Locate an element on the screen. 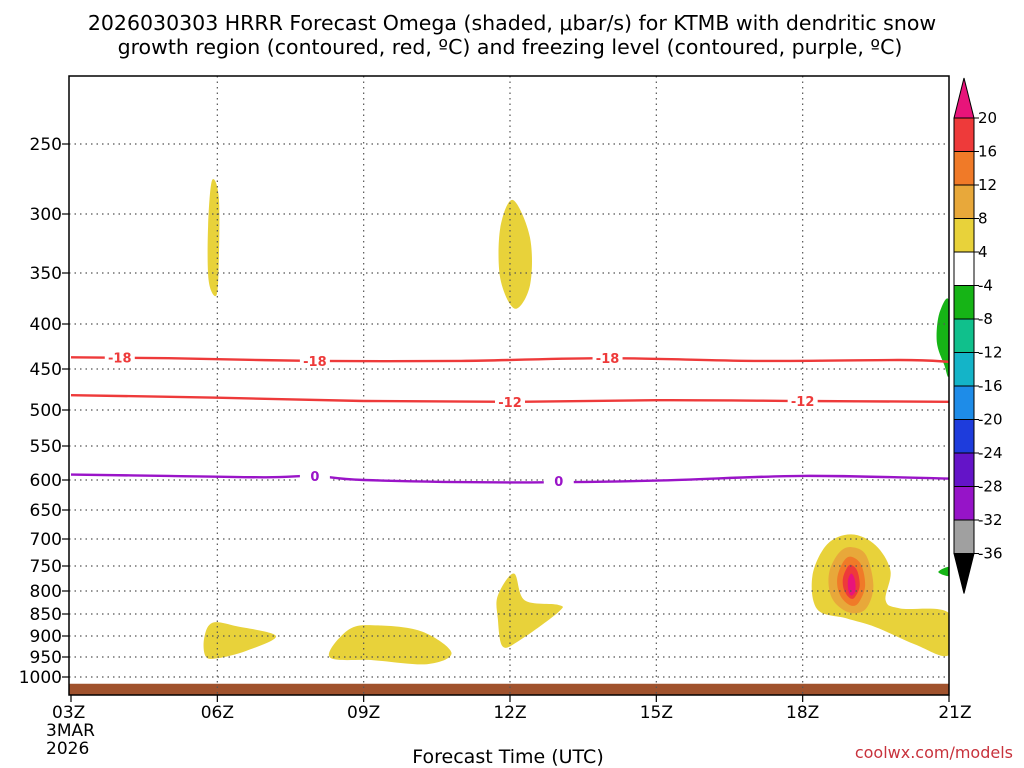  colorbar-label: -12 is located at coordinates (990, 353).